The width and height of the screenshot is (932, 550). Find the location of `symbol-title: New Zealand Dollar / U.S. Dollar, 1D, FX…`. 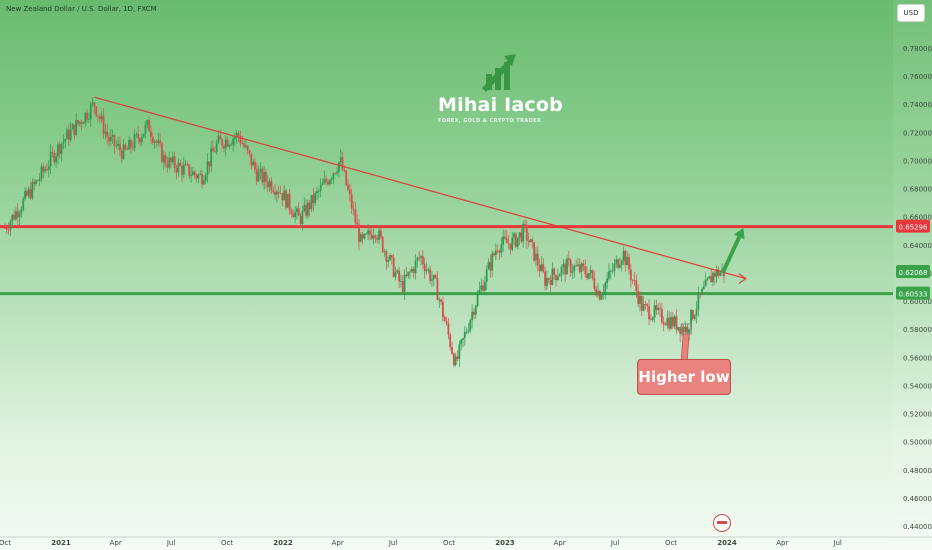

symbol-title: New Zealand Dollar / U.S. Dollar, 1D, FX… is located at coordinates (81, 9).